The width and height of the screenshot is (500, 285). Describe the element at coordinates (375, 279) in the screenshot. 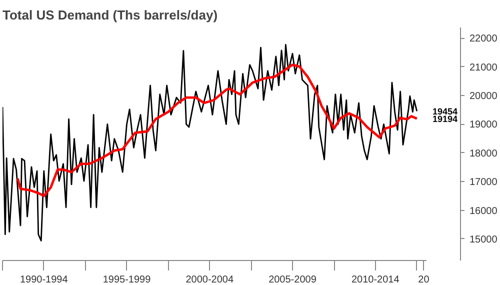

I see `x-tick-label: 2010-2014` at that location.